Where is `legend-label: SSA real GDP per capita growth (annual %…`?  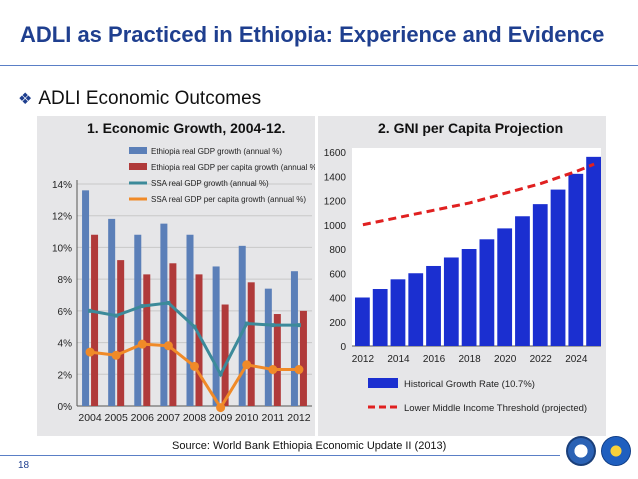
legend-label: SSA real GDP per capita growth (annual %… is located at coordinates (228, 199).